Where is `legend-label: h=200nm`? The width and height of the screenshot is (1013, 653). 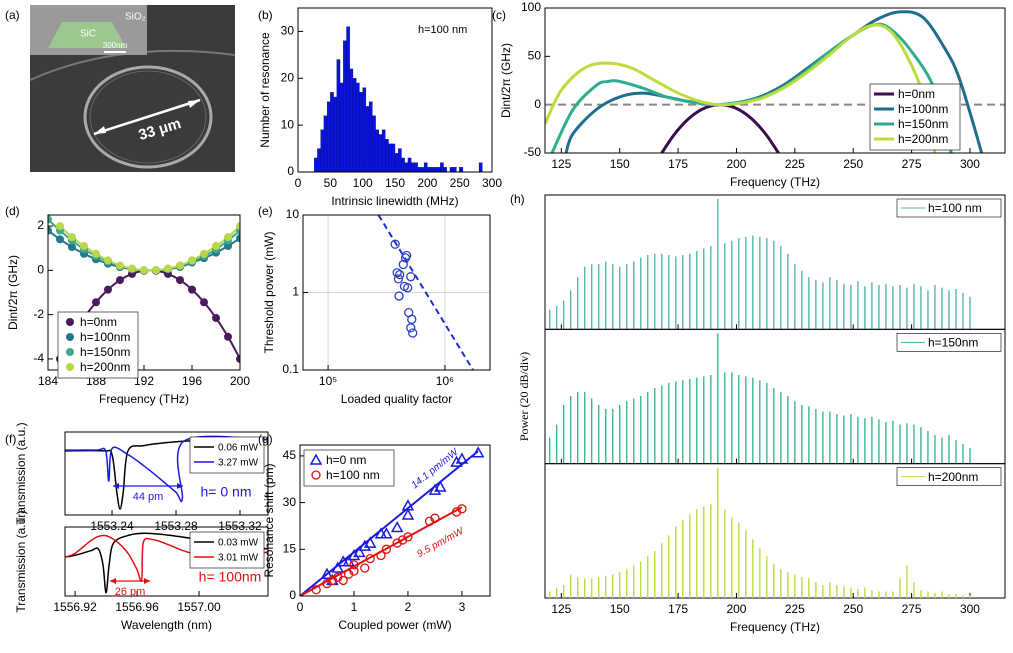
legend-label: h=200nm is located at coordinates (923, 139).